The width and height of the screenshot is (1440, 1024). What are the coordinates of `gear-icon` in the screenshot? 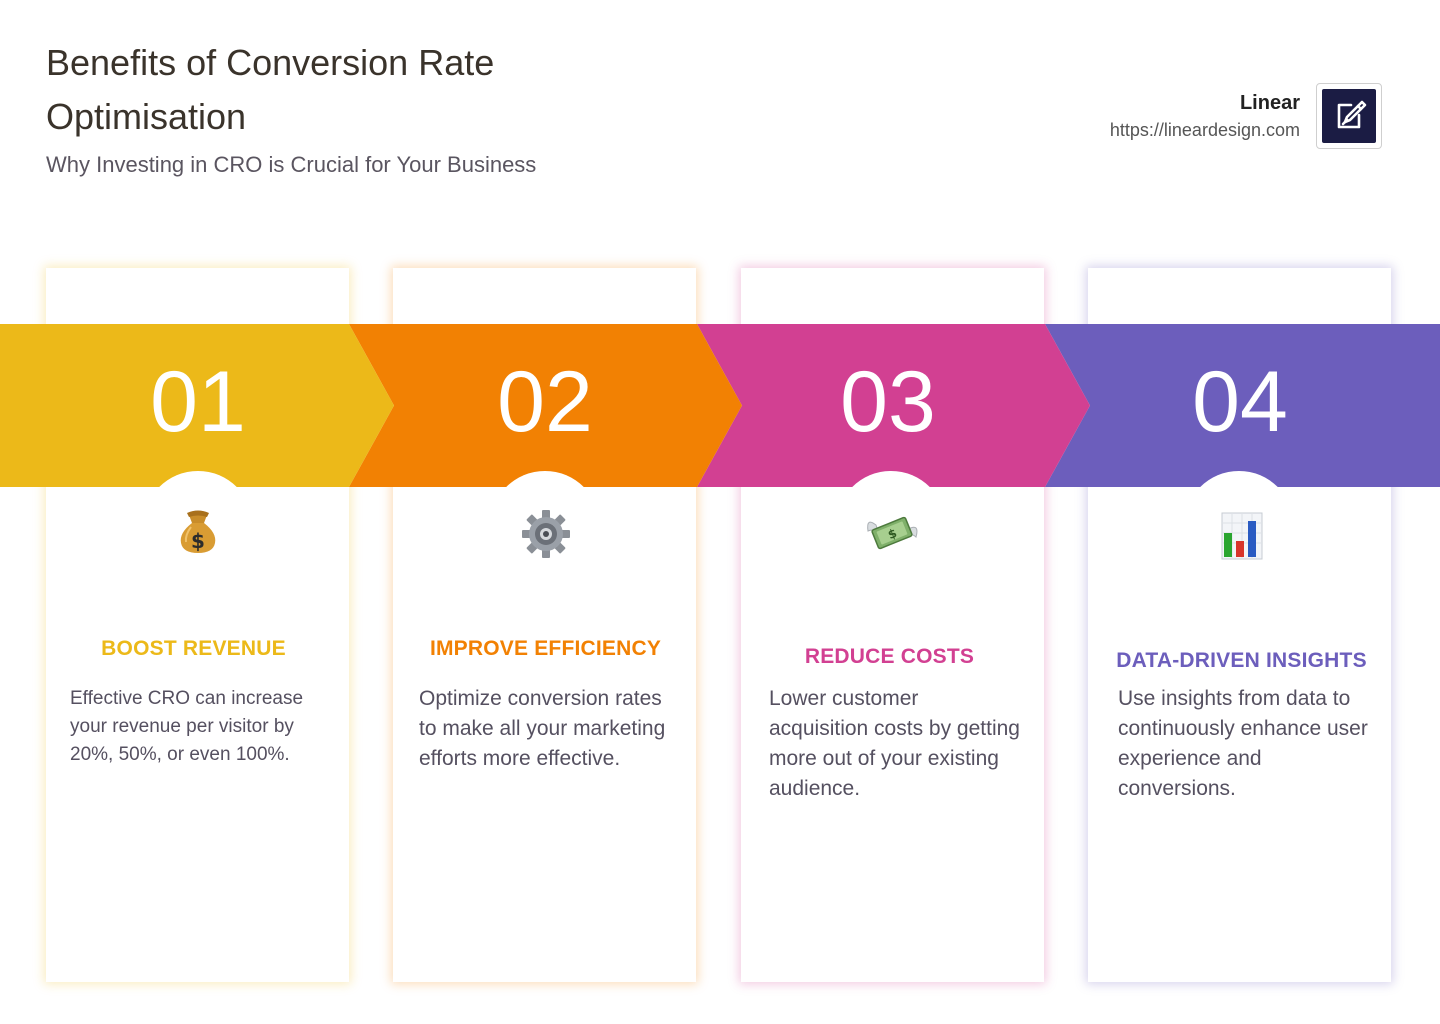 It's located at (546, 534).